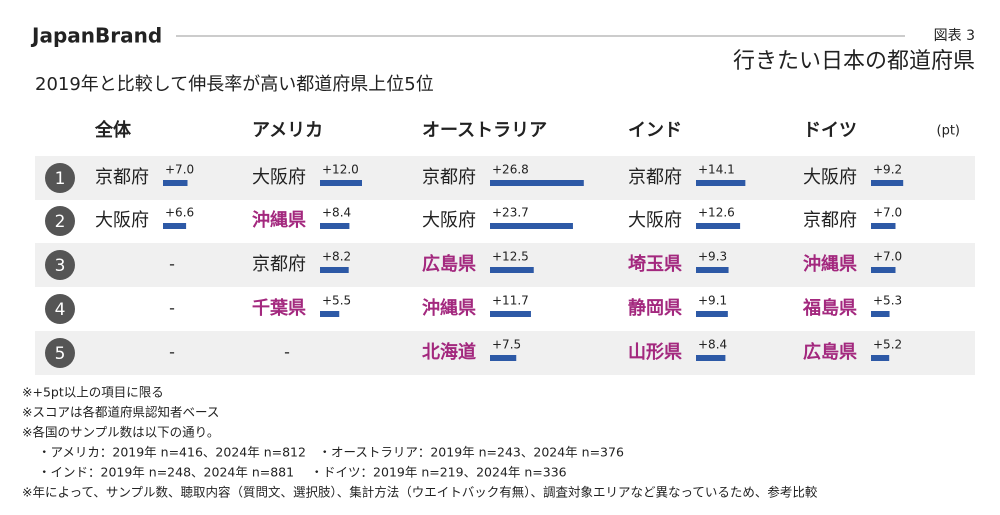 This screenshot has height=515, width=1000. What do you see at coordinates (887, 345) in the screenshot?
I see `change-label: +5.2` at bounding box center [887, 345].